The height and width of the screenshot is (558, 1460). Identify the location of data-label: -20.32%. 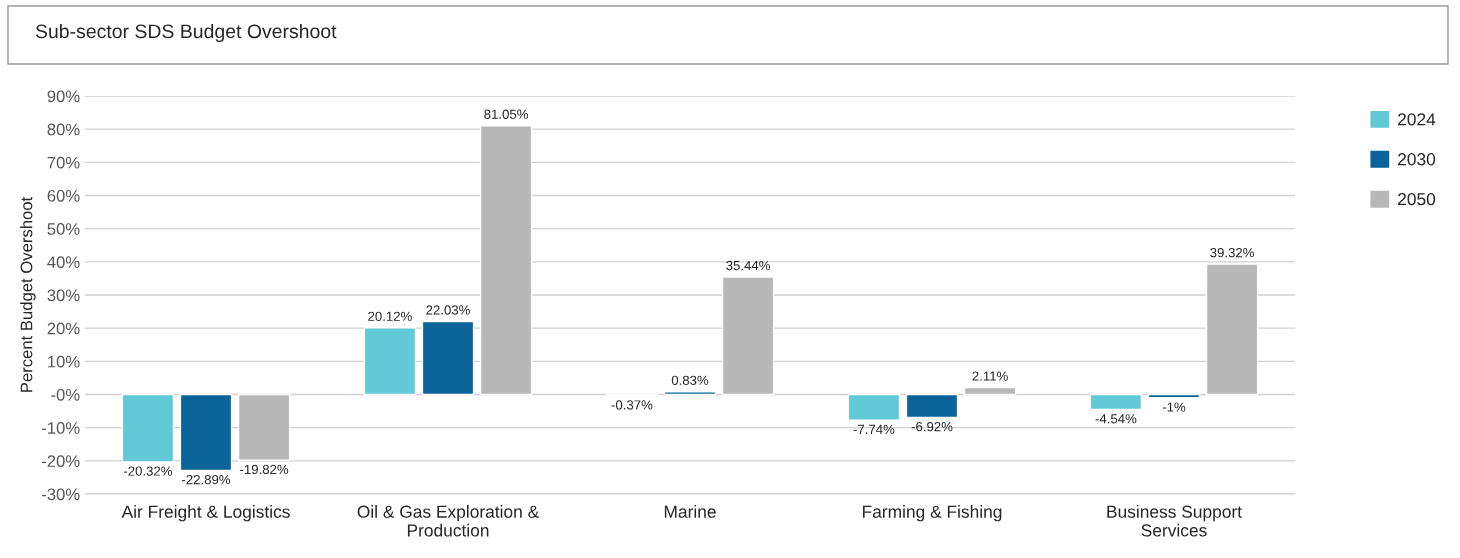
(148, 471).